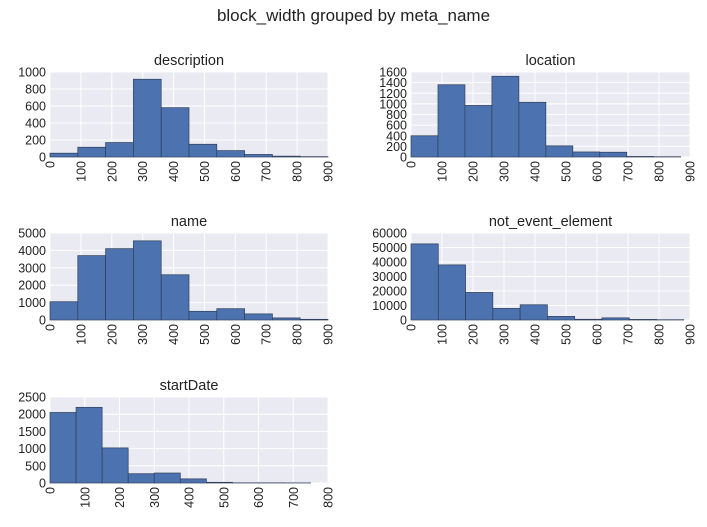  I want to click on y-tick-label: 20000, so click(389, 292).